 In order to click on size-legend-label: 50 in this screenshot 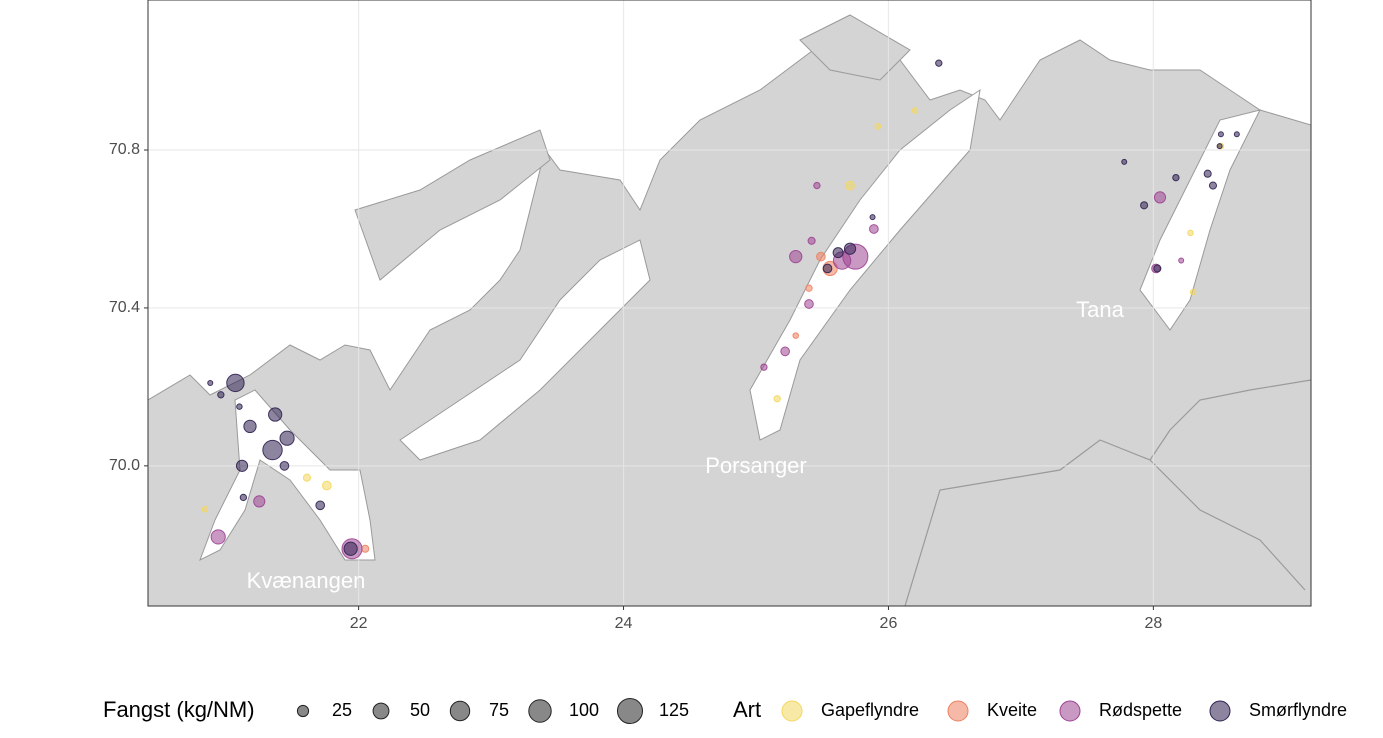, I will do `click(420, 710)`.